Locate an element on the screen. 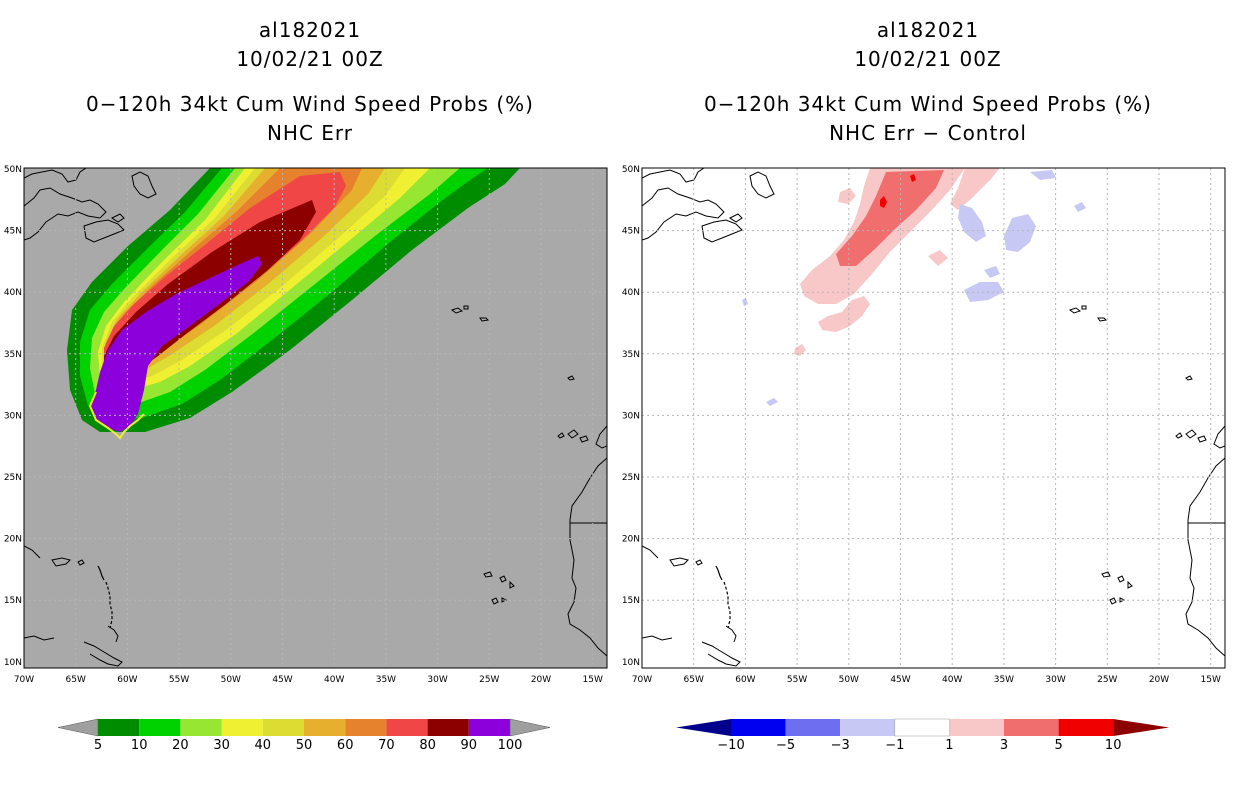 The image size is (1236, 800). left-title-line-1: al182021 is located at coordinates (310, 30).